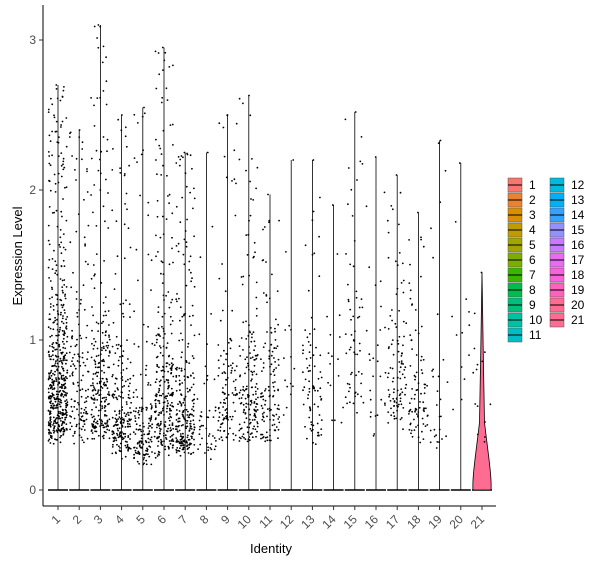 The height and width of the screenshot is (568, 600). What do you see at coordinates (521, 185) in the screenshot?
I see `legend-item-1: 1` at bounding box center [521, 185].